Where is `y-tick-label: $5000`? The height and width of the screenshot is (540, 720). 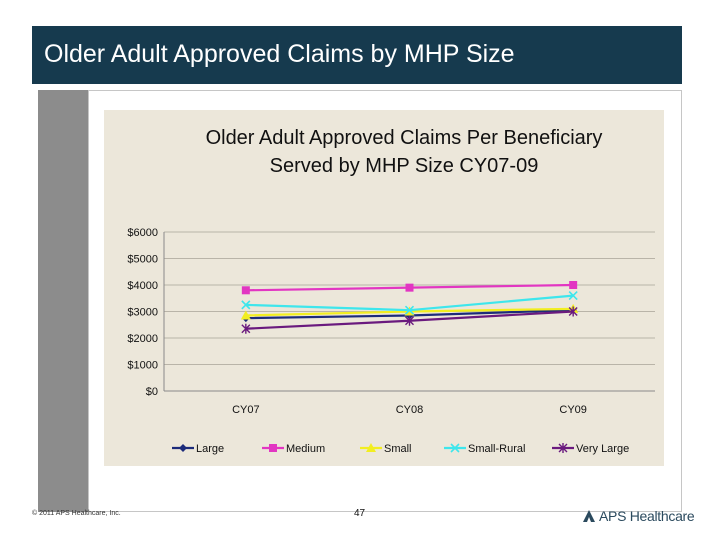
y-tick-label: $5000 is located at coordinates (142, 260).